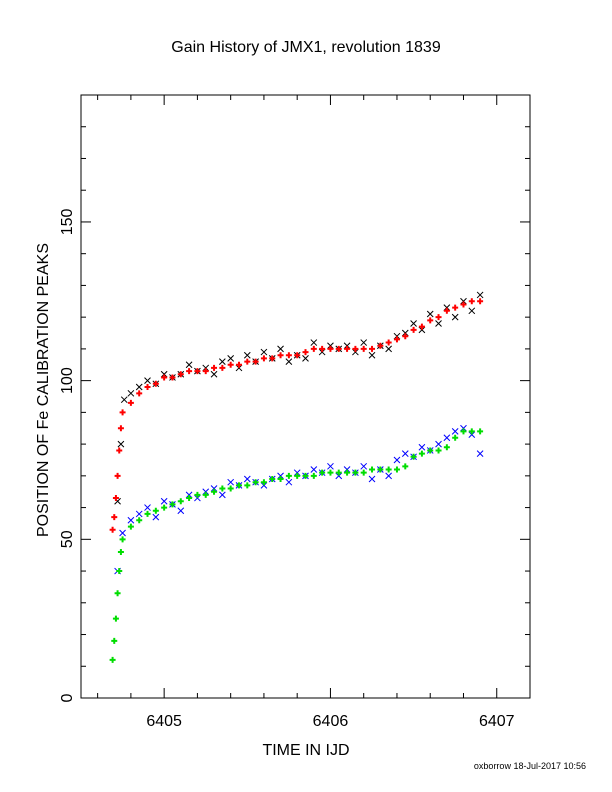 The width and height of the screenshot is (612, 792). Describe the element at coordinates (67, 380) in the screenshot. I see `y-tick-label: 100` at that location.